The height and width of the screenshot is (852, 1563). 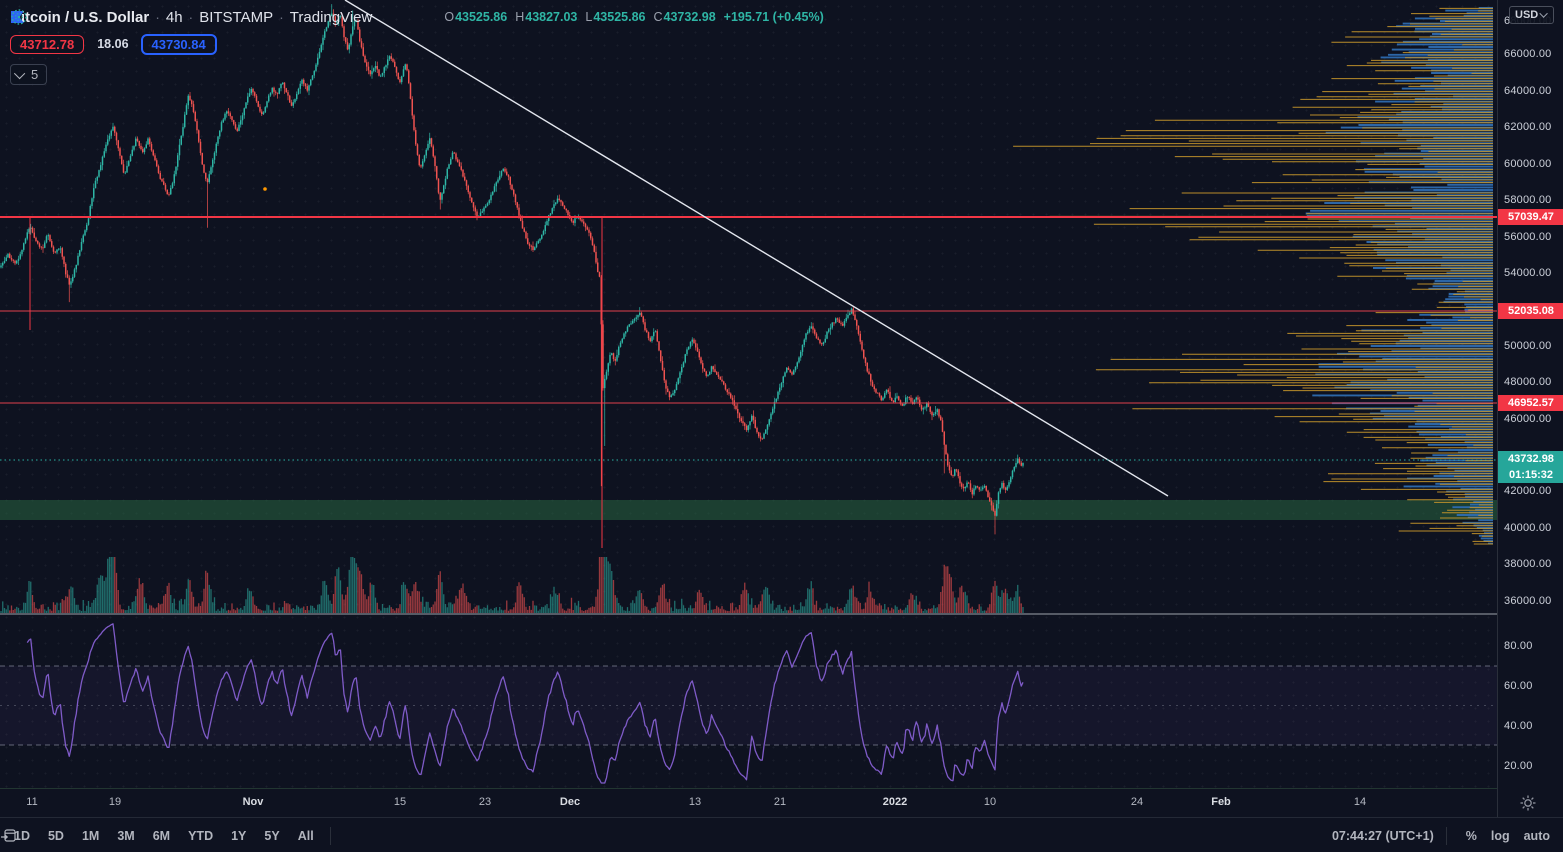 What do you see at coordinates (1137, 802) in the screenshot?
I see `time-axis-label: 24` at bounding box center [1137, 802].